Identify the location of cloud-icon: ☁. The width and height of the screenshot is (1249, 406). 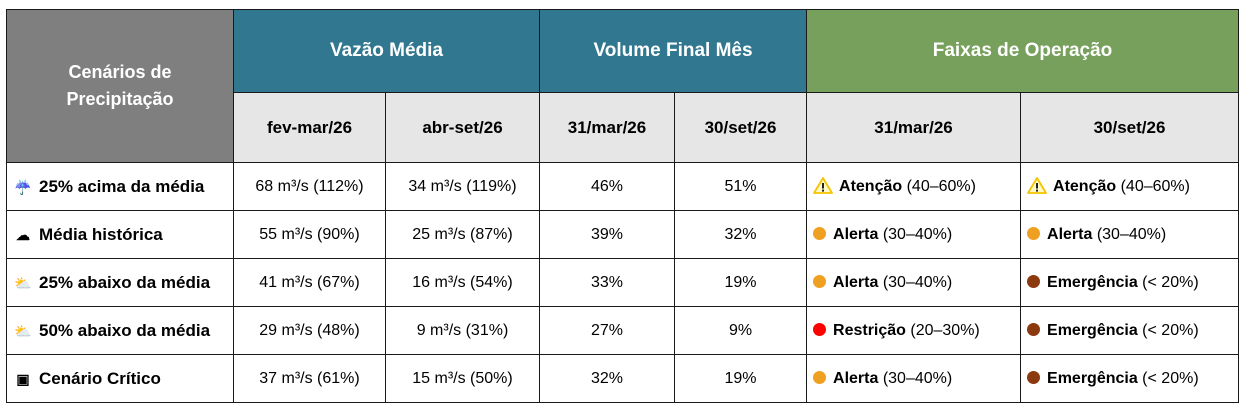
(23, 234).